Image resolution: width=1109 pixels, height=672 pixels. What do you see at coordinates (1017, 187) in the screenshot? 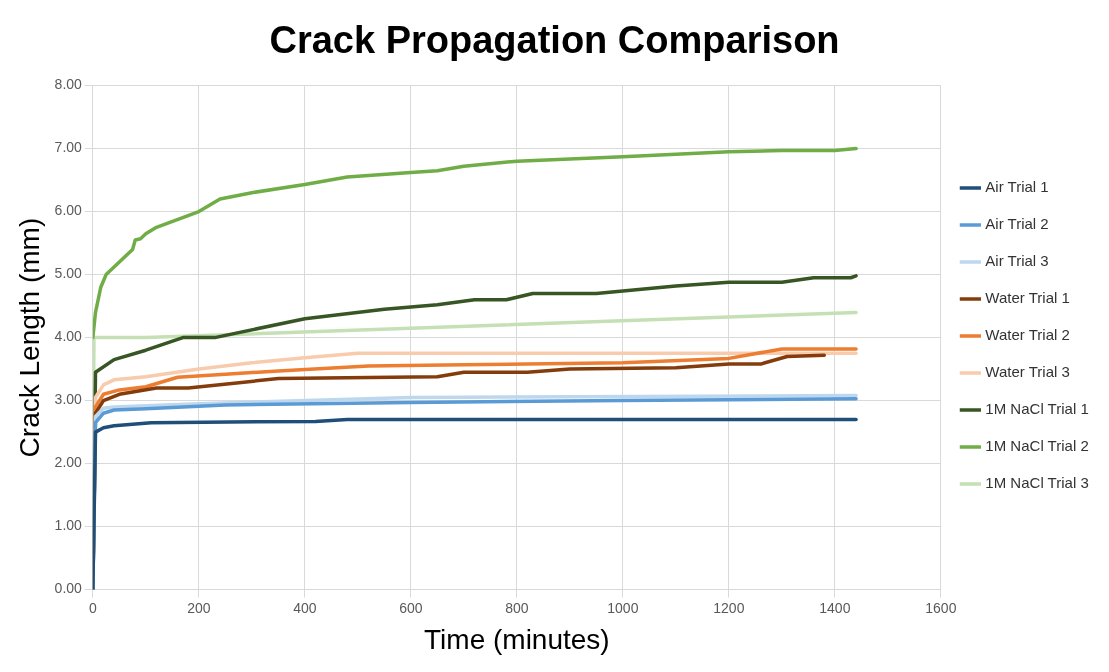
I see `legend-label: Air Trial 1` at bounding box center [1017, 187].